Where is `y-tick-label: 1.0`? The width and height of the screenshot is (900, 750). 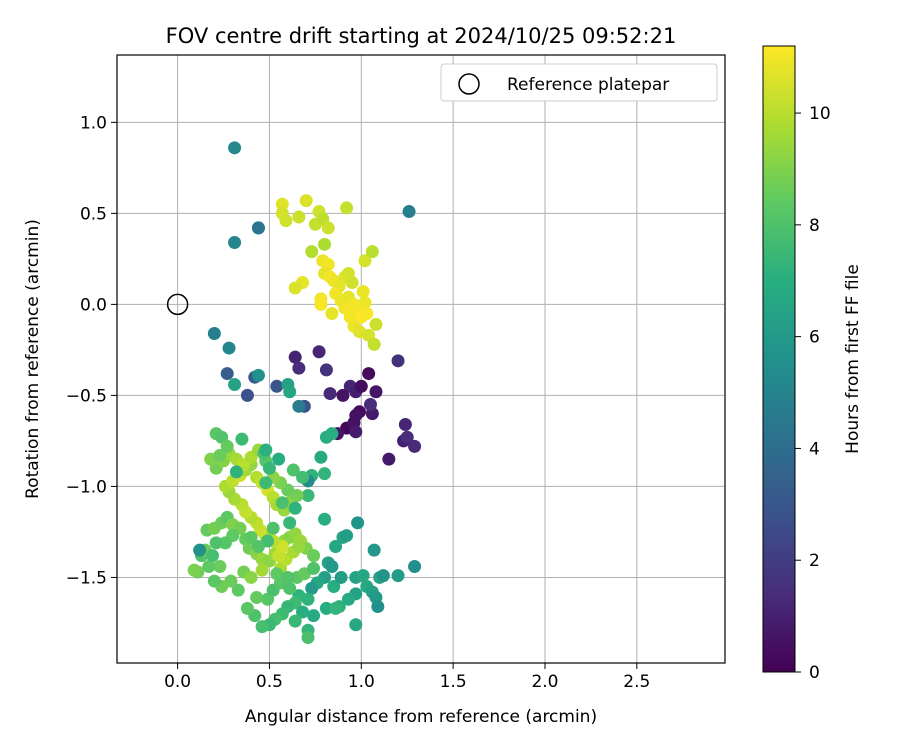 y-tick-label: 1.0 is located at coordinates (93, 123).